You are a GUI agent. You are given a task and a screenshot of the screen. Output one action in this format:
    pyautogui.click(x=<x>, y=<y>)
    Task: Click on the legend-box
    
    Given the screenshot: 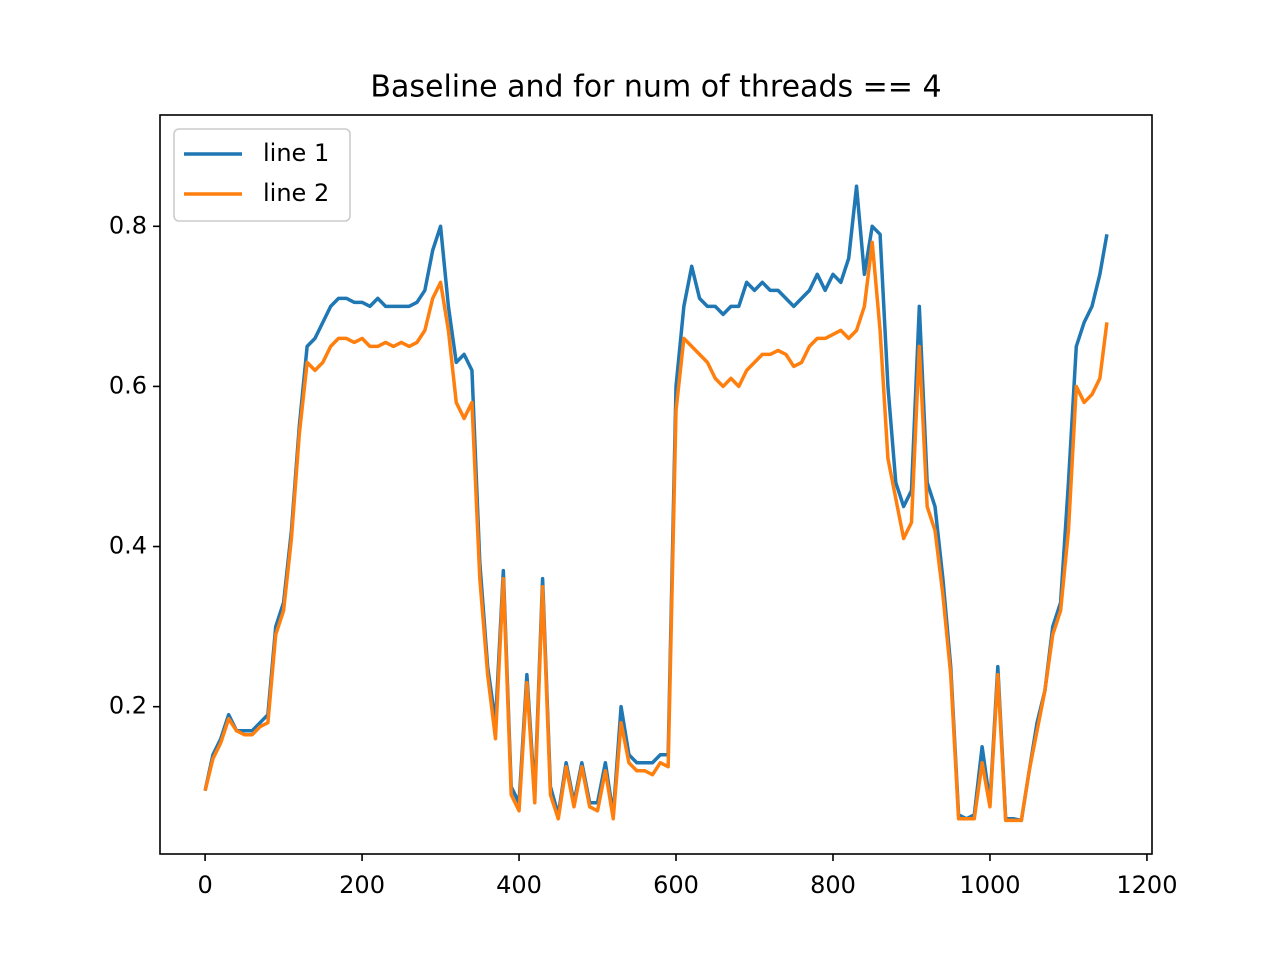 What is the action you would take?
    pyautogui.click(x=262, y=175)
    